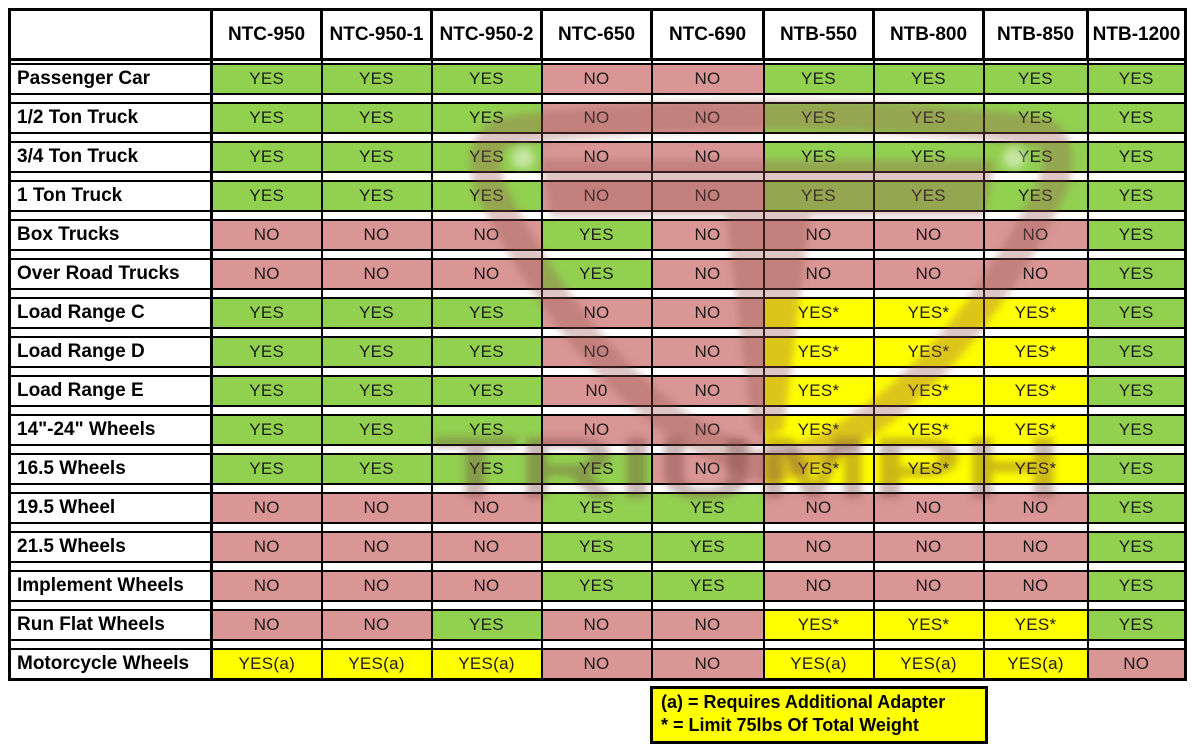  What do you see at coordinates (110, 196) in the screenshot?
I see `row-label: 1 Ton Truck` at bounding box center [110, 196].